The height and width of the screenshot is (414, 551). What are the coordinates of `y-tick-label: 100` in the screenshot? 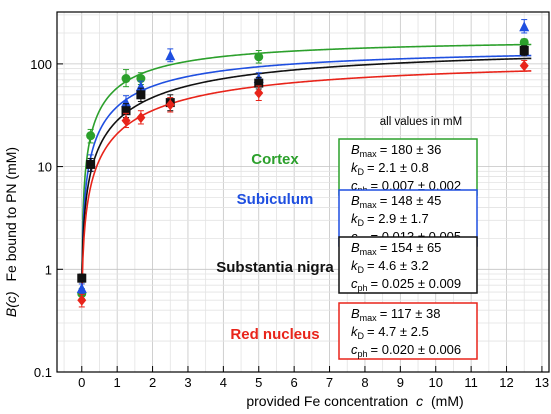 It's located at (41, 64).